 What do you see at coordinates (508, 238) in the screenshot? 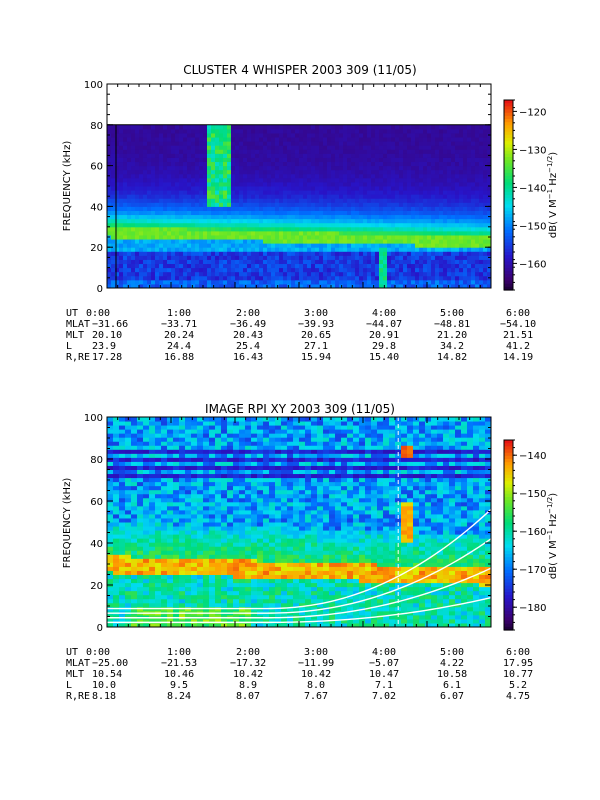
I see `colorbar-cell` at bounding box center [508, 238].